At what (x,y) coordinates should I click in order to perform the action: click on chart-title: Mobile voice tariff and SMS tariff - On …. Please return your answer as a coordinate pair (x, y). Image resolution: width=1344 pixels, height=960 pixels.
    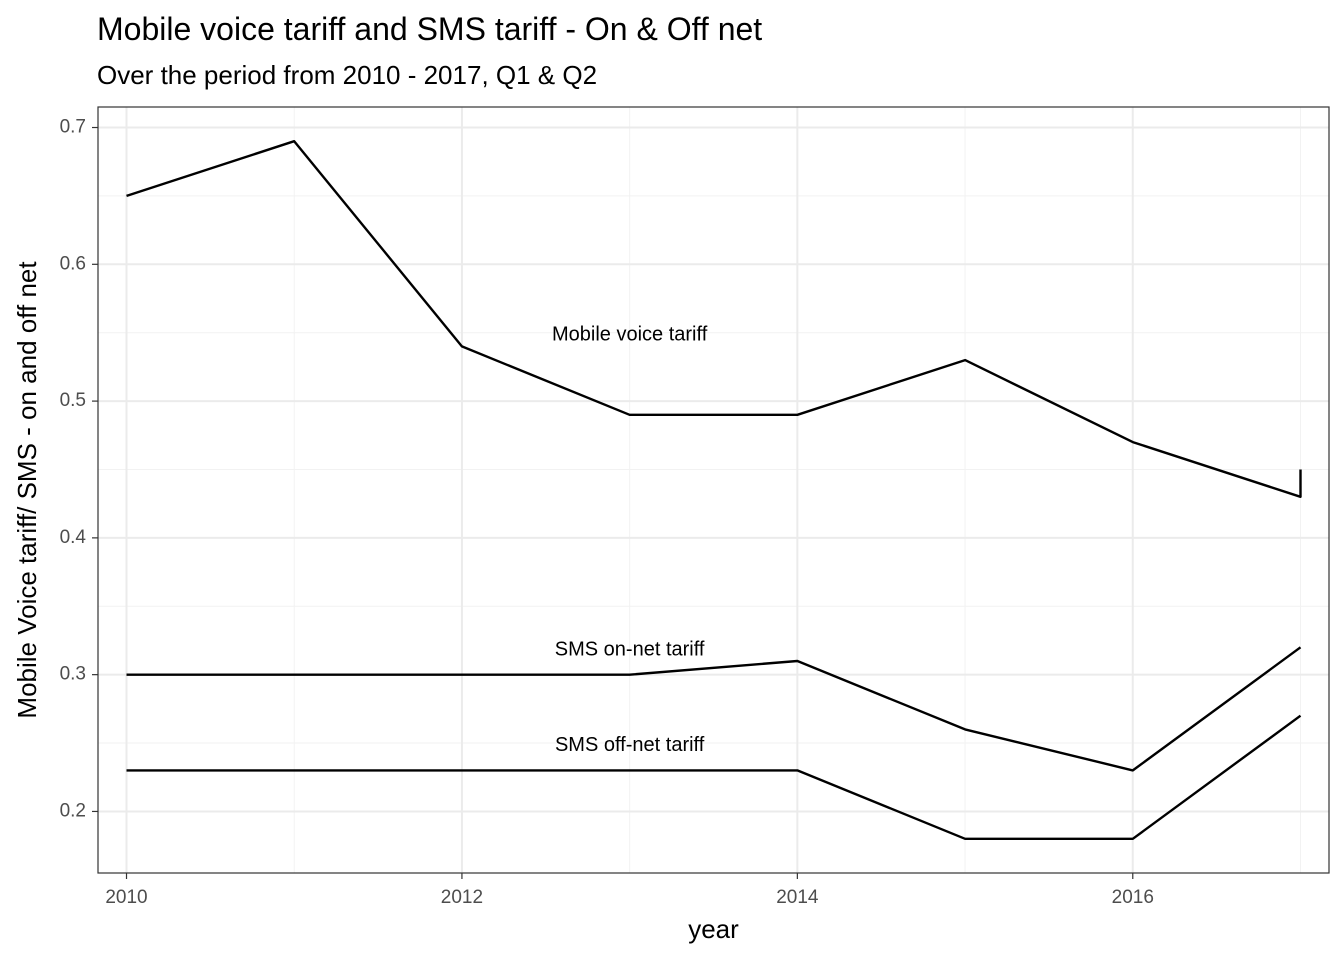
    Looking at the image, I should click on (429, 29).